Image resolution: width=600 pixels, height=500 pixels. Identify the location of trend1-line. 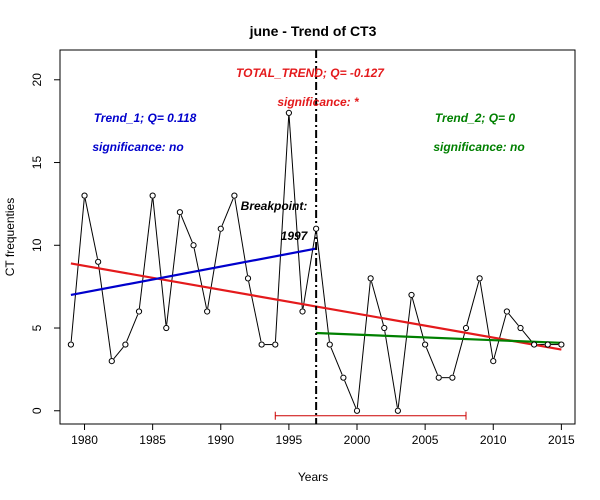
(193, 272).